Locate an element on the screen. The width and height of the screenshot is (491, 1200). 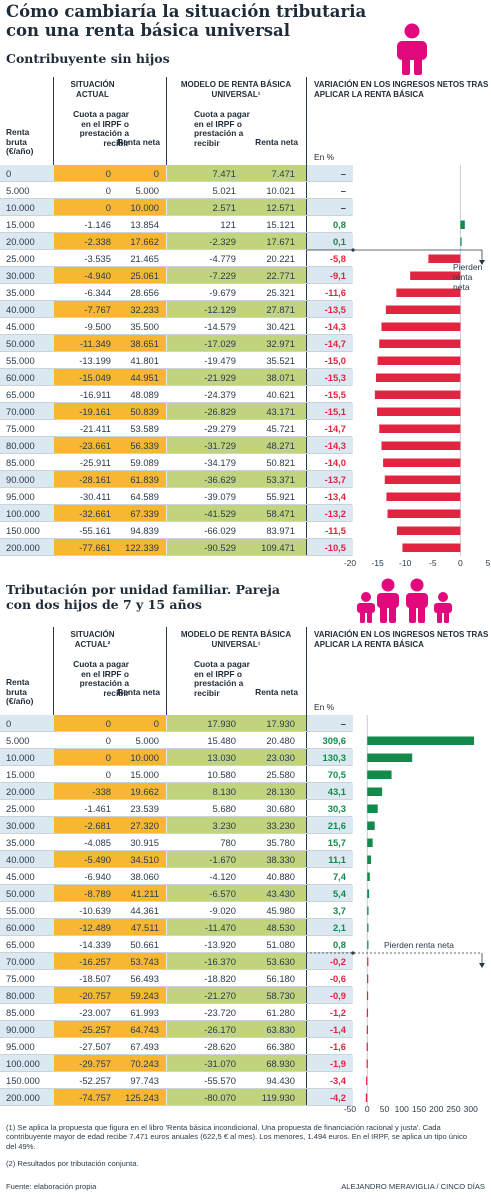
row-renta-bruta: 30.000 is located at coordinates (20, 275).